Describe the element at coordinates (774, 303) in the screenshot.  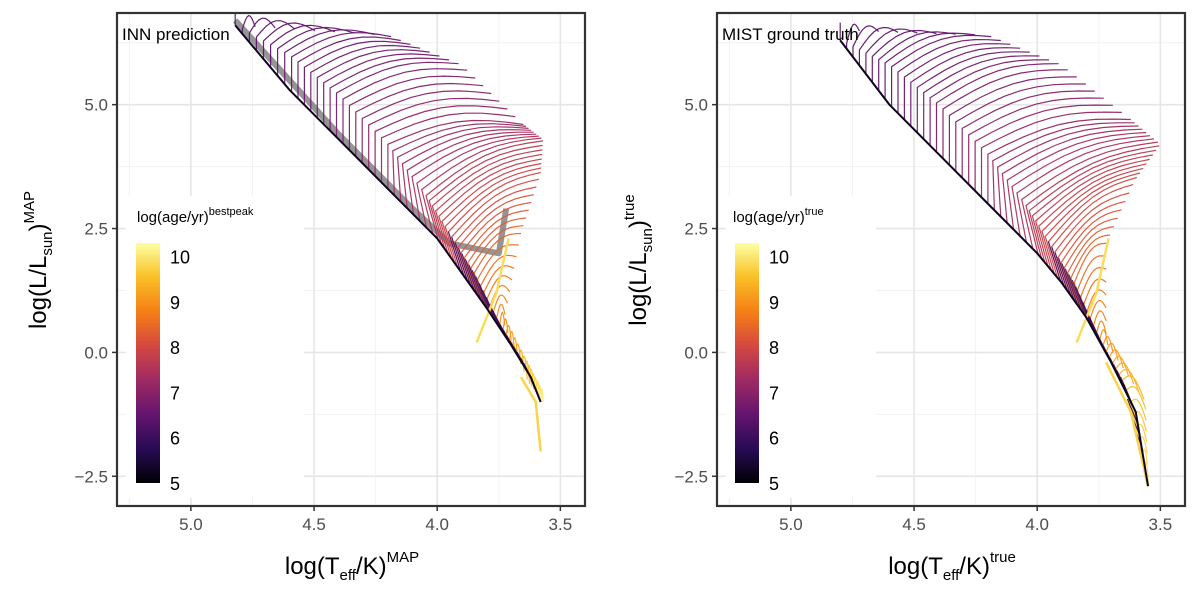
I see `legend-tick-label: 9` at that location.